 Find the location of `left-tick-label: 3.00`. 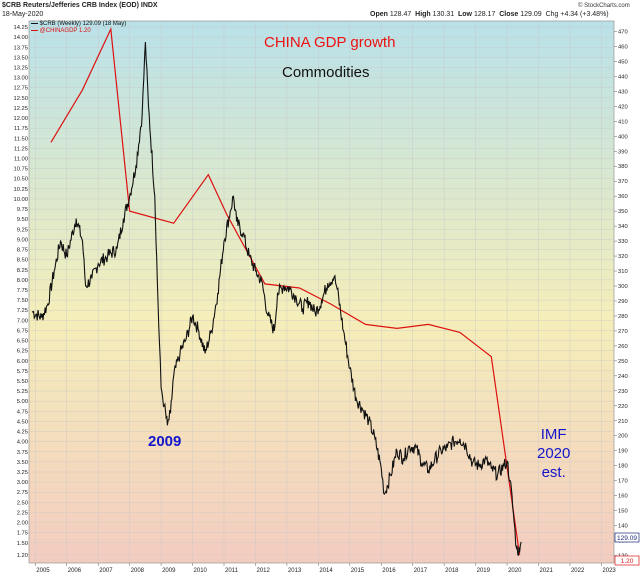

left-tick-label: 3.00 is located at coordinates (22, 483).